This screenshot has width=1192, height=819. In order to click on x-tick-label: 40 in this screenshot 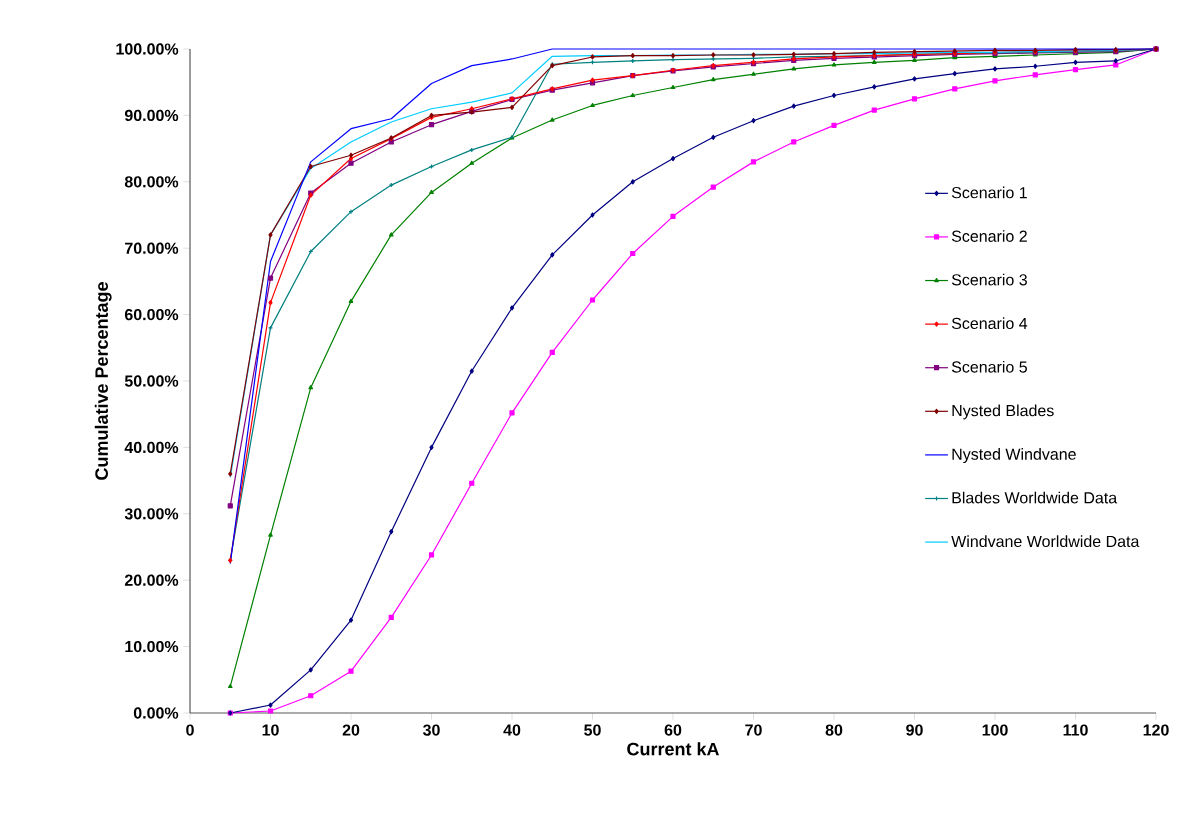, I will do `click(512, 730)`.